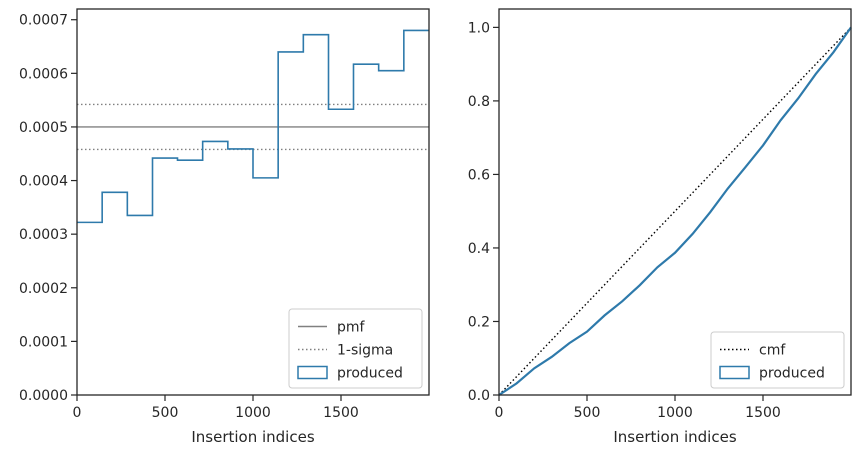 This screenshot has width=861, height=453. What do you see at coordinates (165, 413) in the screenshot?
I see `left-x-tick-label: 500` at bounding box center [165, 413].